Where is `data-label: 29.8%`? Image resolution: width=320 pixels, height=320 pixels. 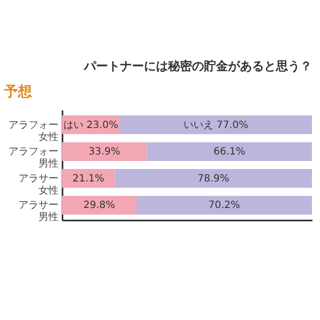 data-label: 29.8% is located at coordinates (99, 206).